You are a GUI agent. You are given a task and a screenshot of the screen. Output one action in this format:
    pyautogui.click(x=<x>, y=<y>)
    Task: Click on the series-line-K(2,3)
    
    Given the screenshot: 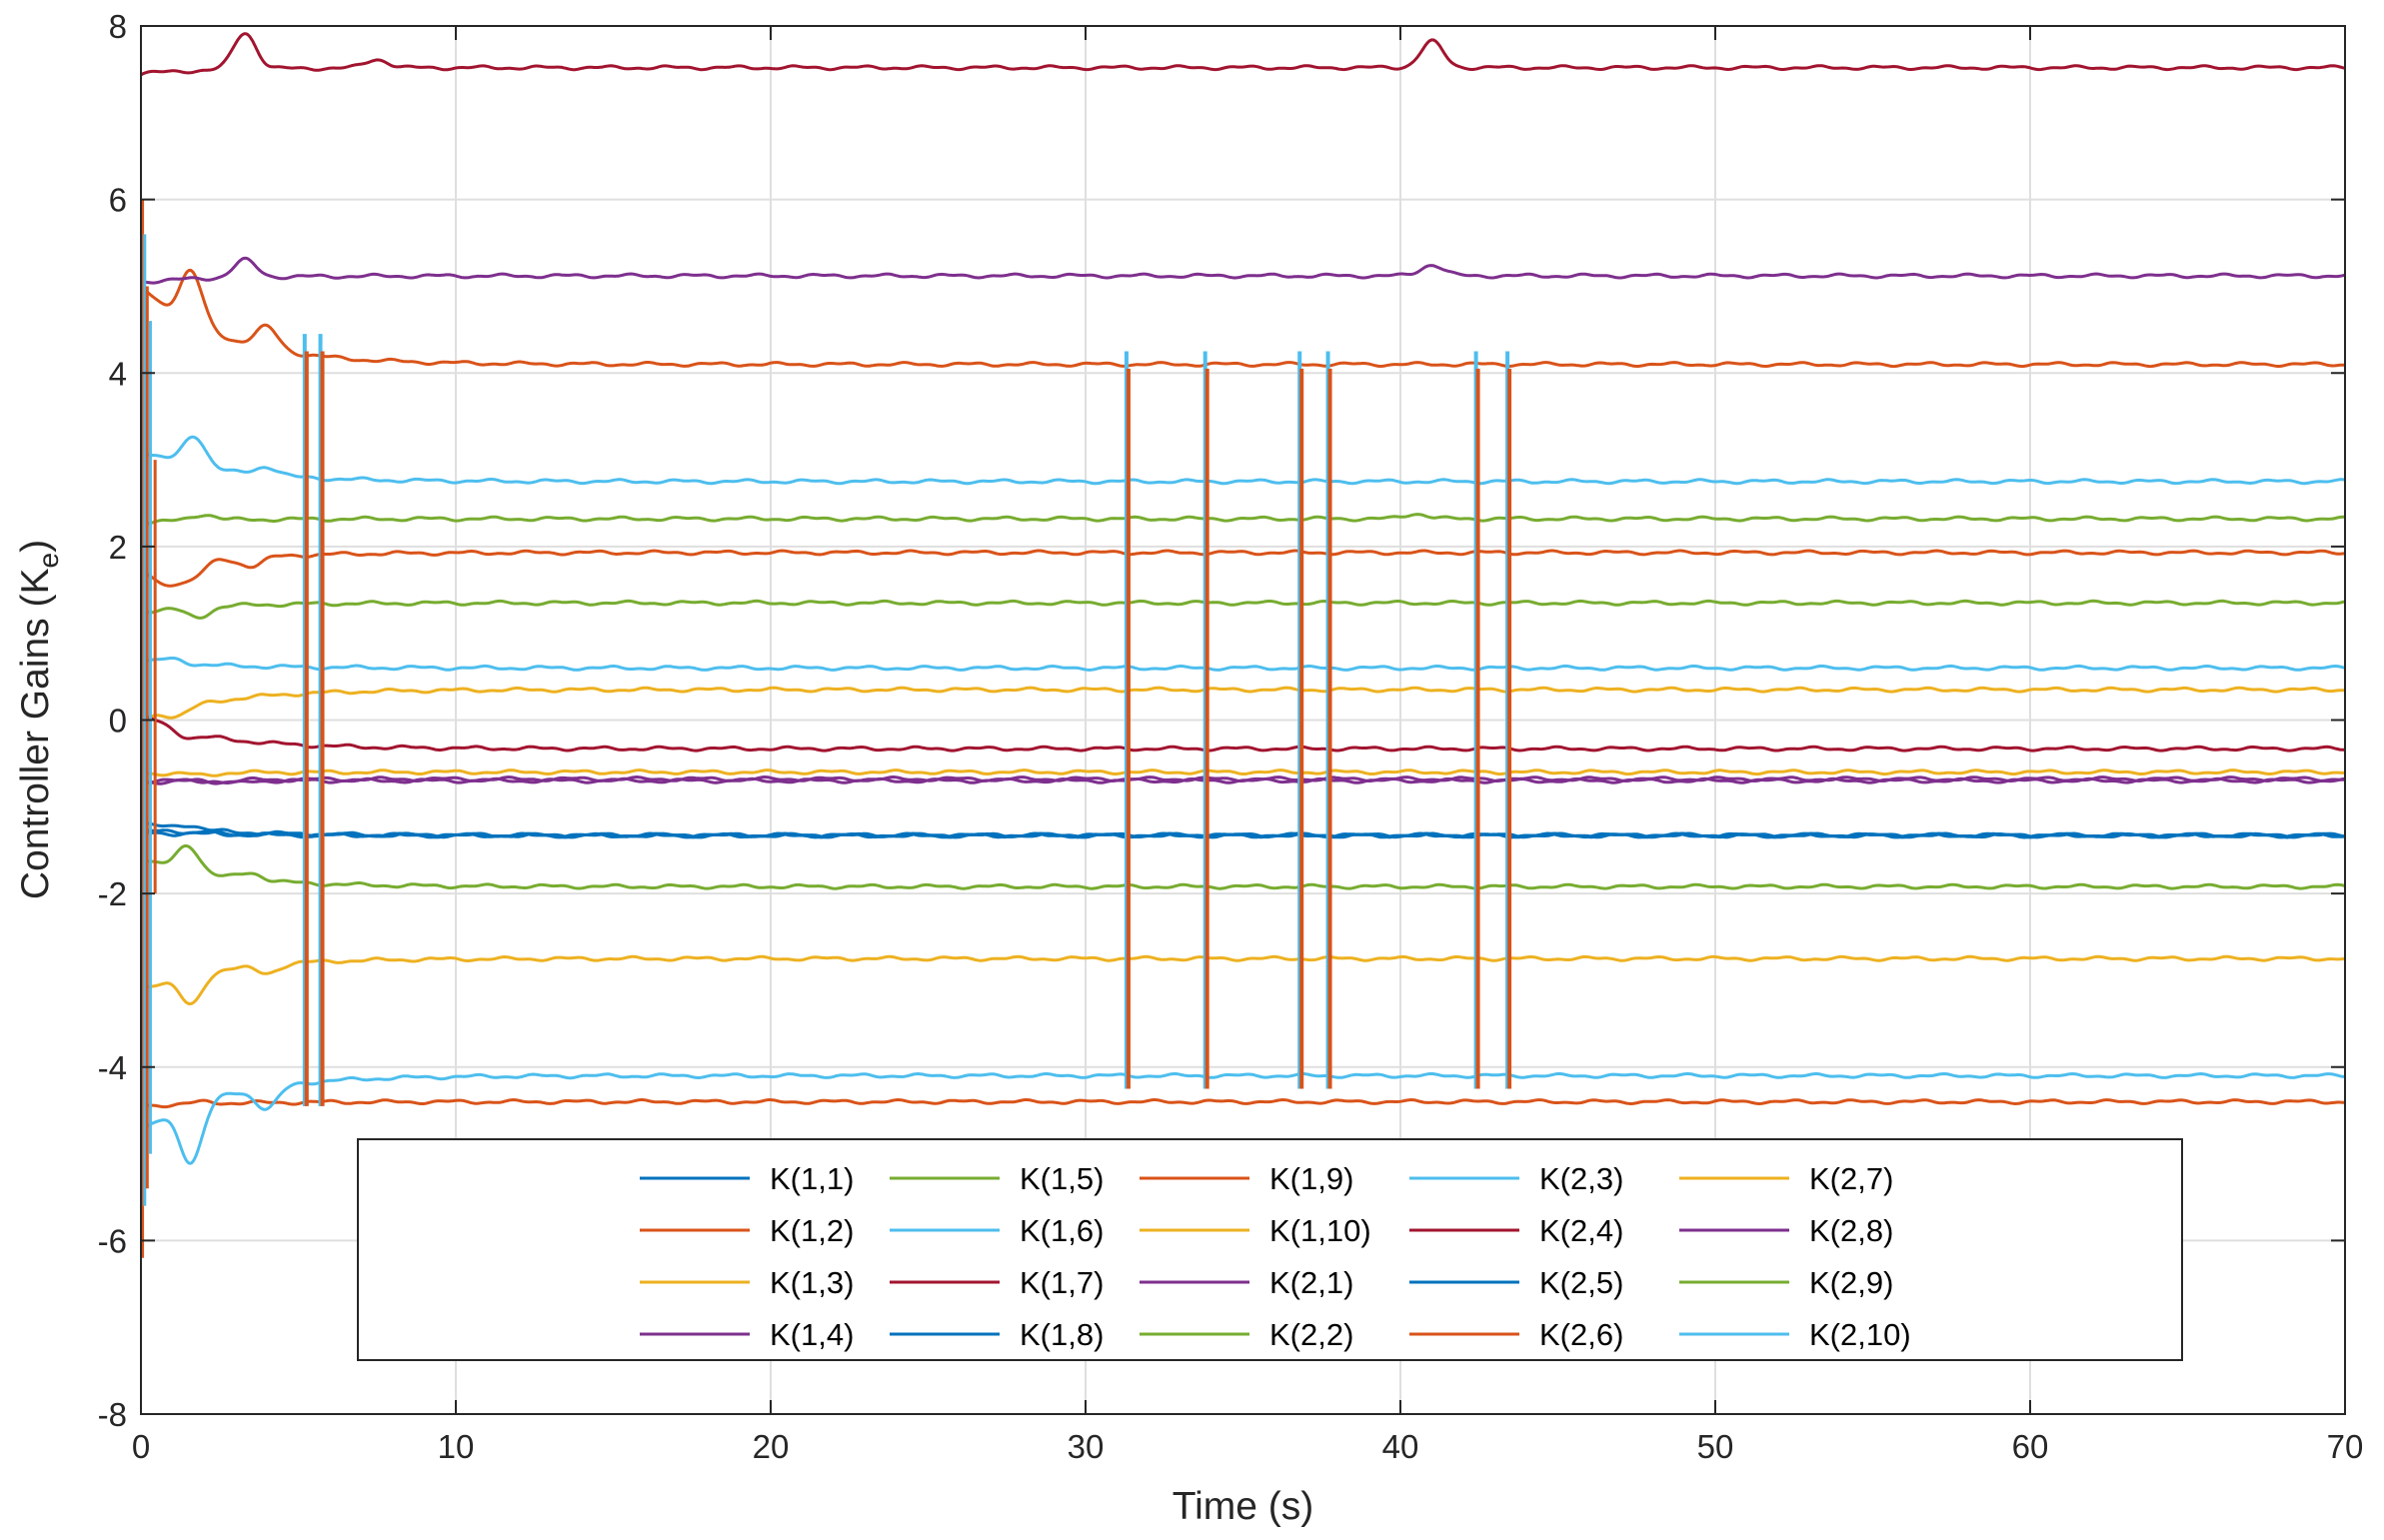 What is the action you would take?
    pyautogui.click(x=1243, y=664)
    